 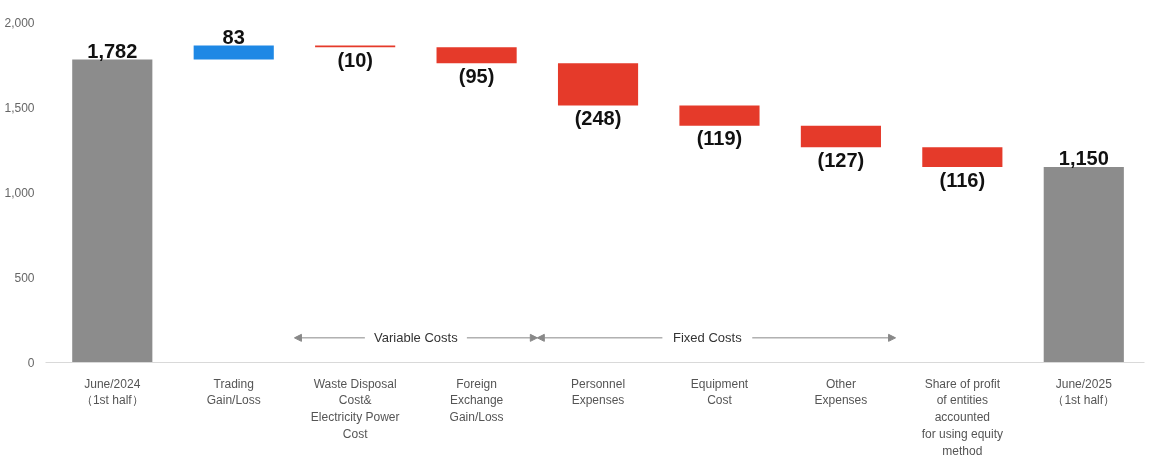 What do you see at coordinates (1084, 392) in the screenshot?
I see `x-tick-label: June/2025 （1st half）` at bounding box center [1084, 392].